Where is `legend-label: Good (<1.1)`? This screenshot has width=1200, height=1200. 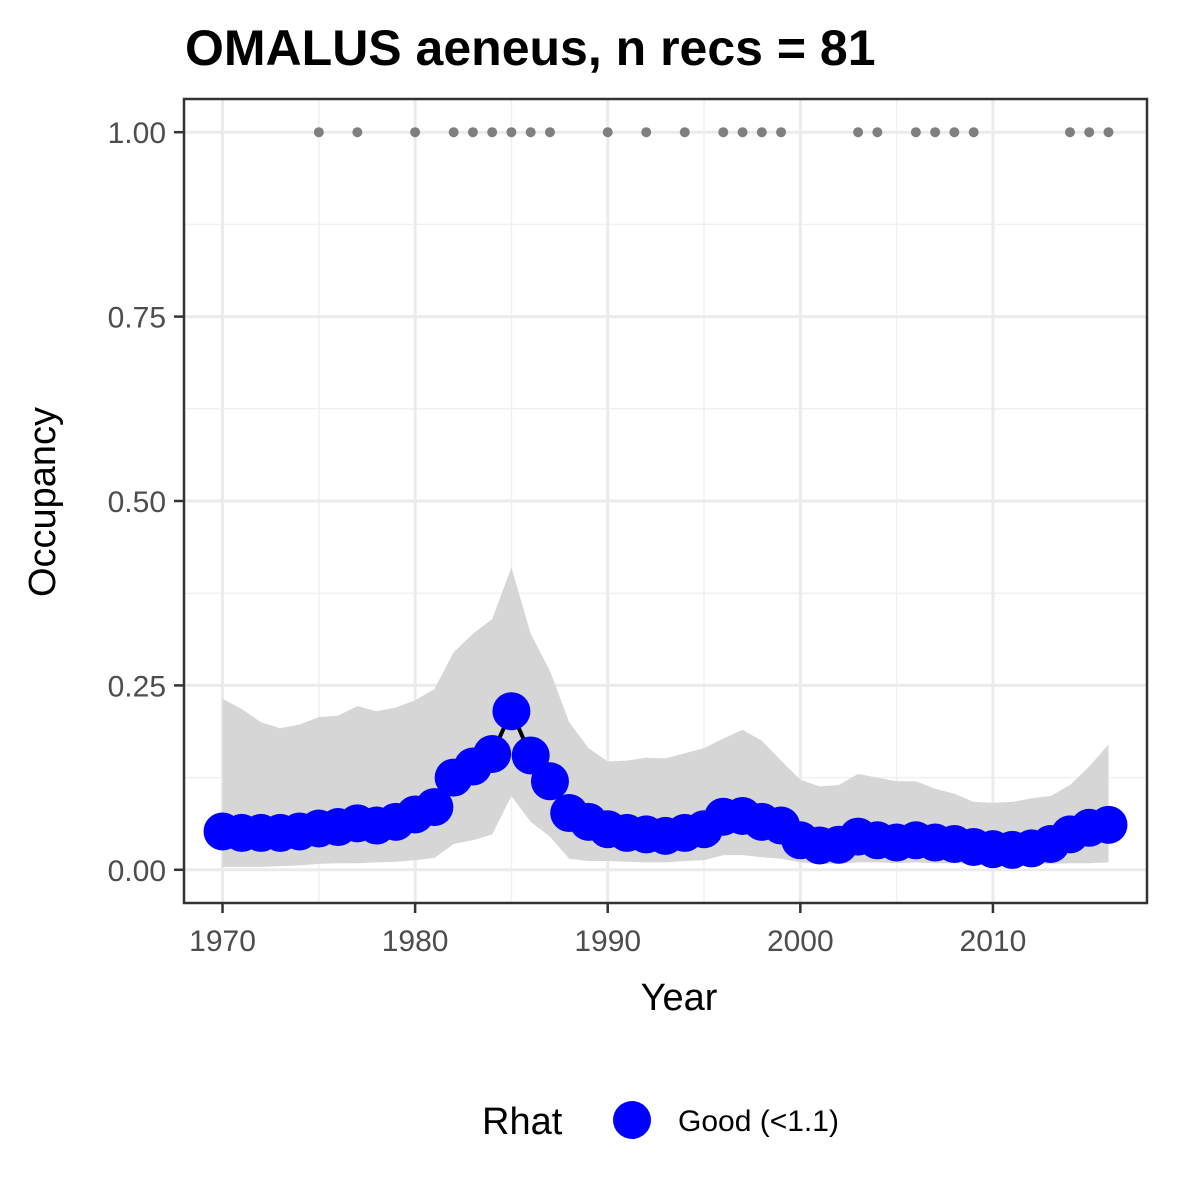 legend-label: Good (<1.1) is located at coordinates (758, 1121).